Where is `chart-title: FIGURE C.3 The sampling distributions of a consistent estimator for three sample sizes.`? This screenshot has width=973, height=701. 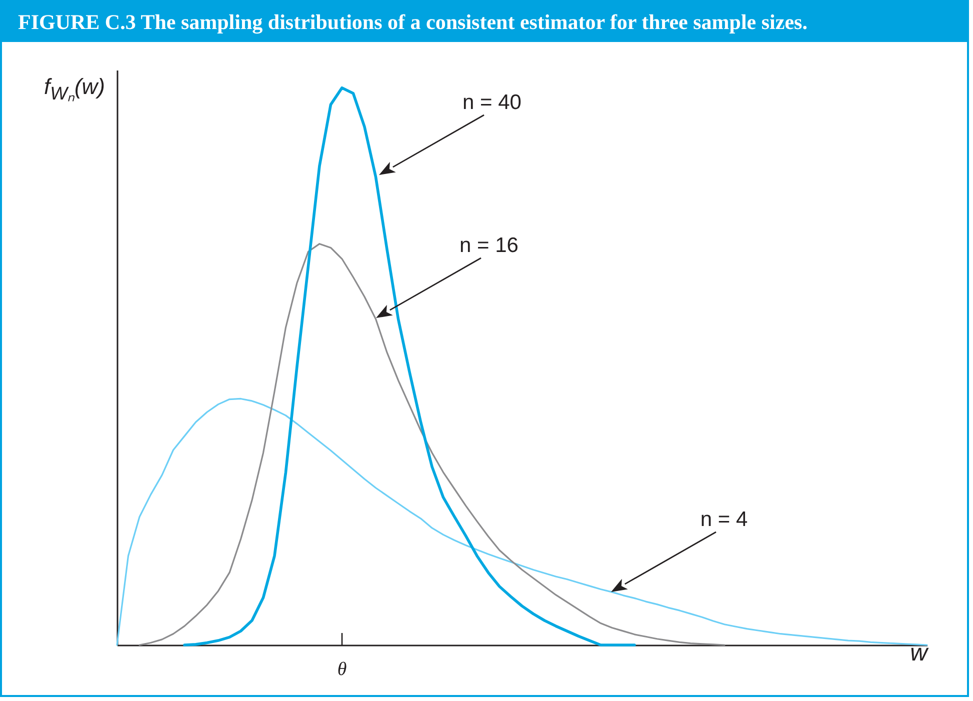
chart-title: FIGURE C.3 The sampling distributions of a consistent estimator for three sample sizes. is located at coordinates (484, 22).